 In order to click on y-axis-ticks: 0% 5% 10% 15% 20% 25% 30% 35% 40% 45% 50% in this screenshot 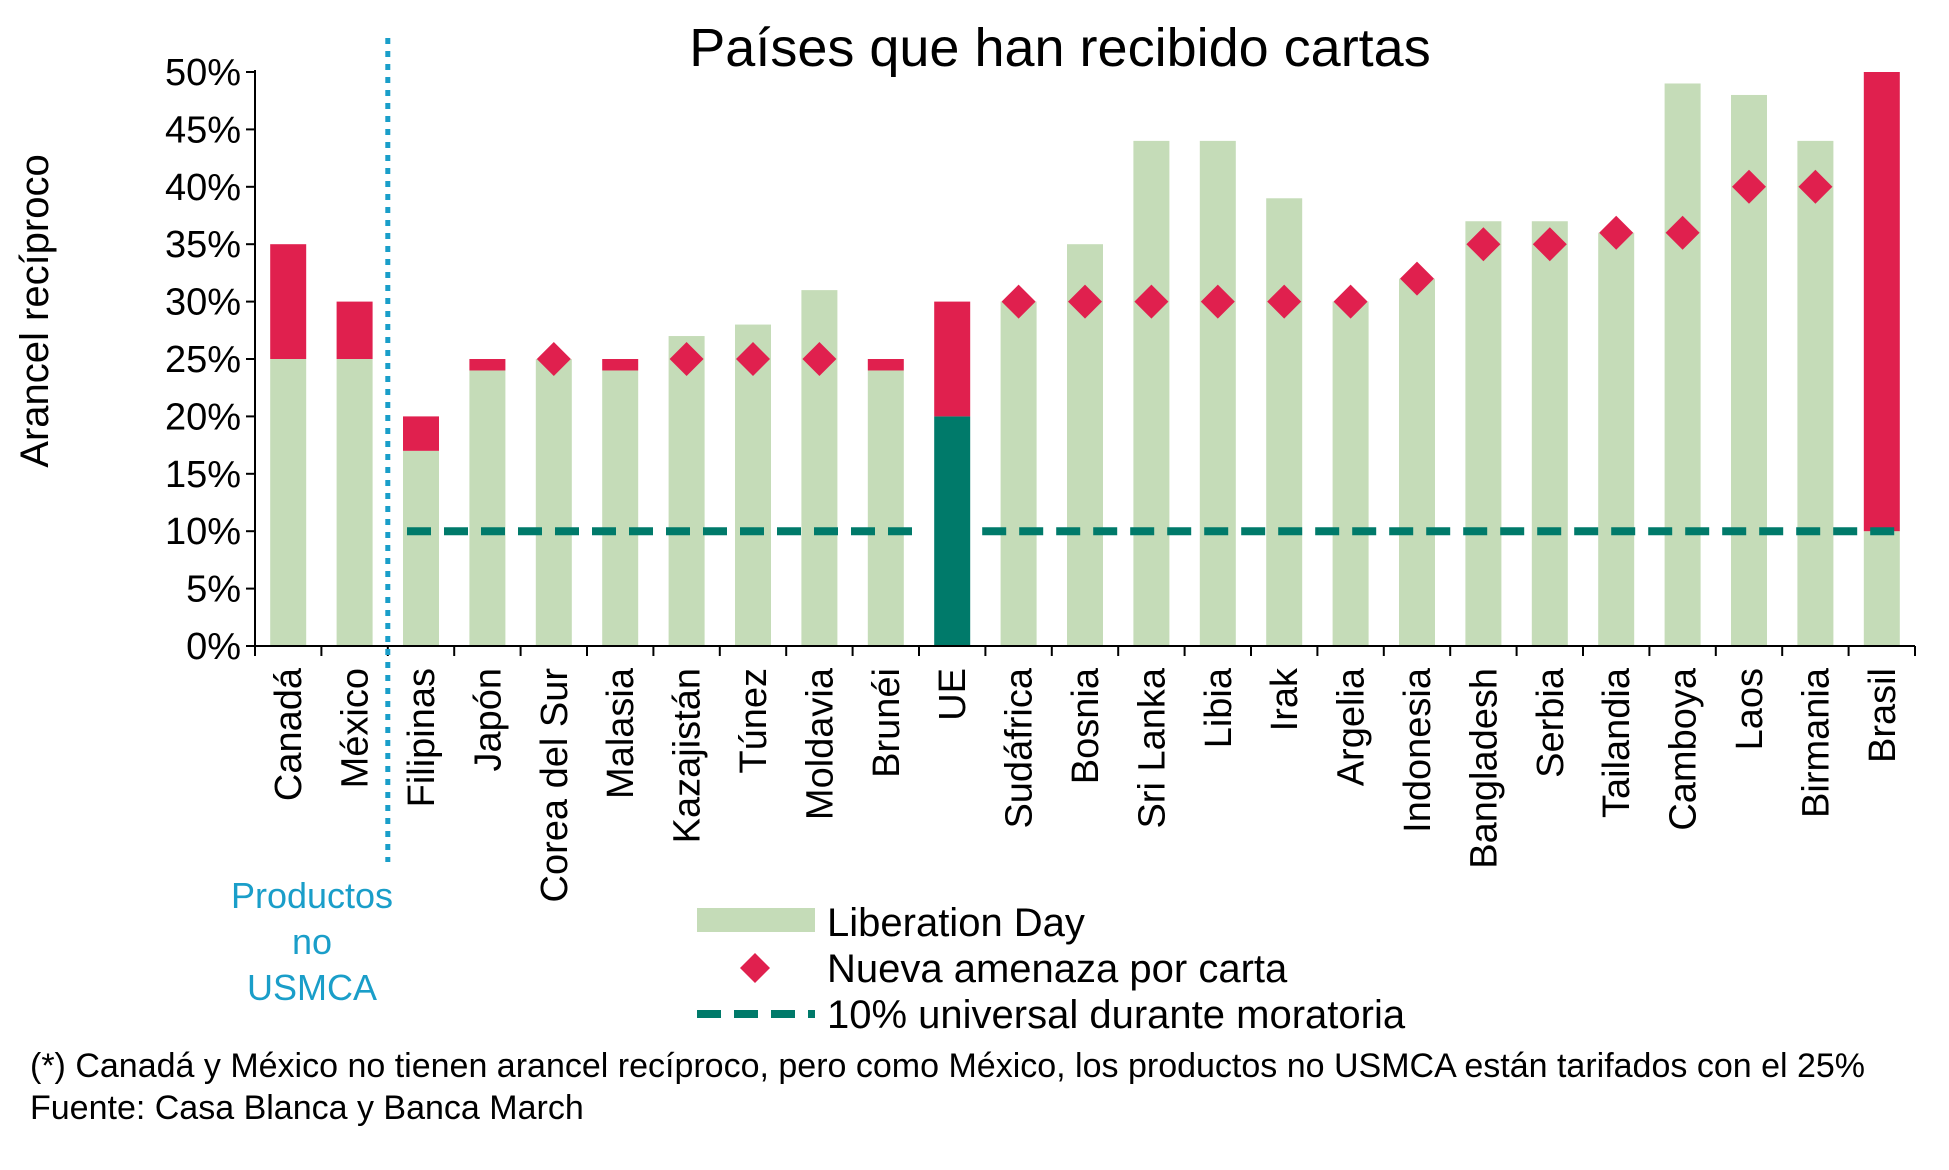, I will do `click(210, 360)`.